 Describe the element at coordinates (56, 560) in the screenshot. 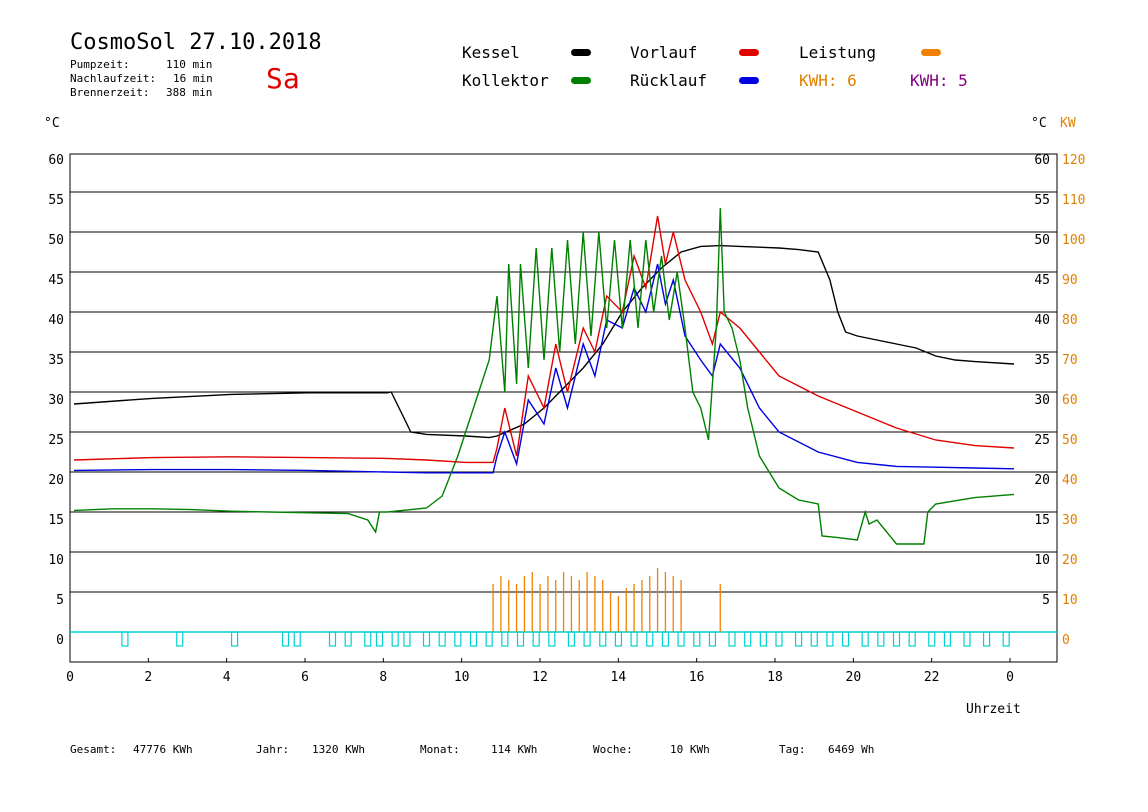

I see `y-tick-label-left: 10` at that location.